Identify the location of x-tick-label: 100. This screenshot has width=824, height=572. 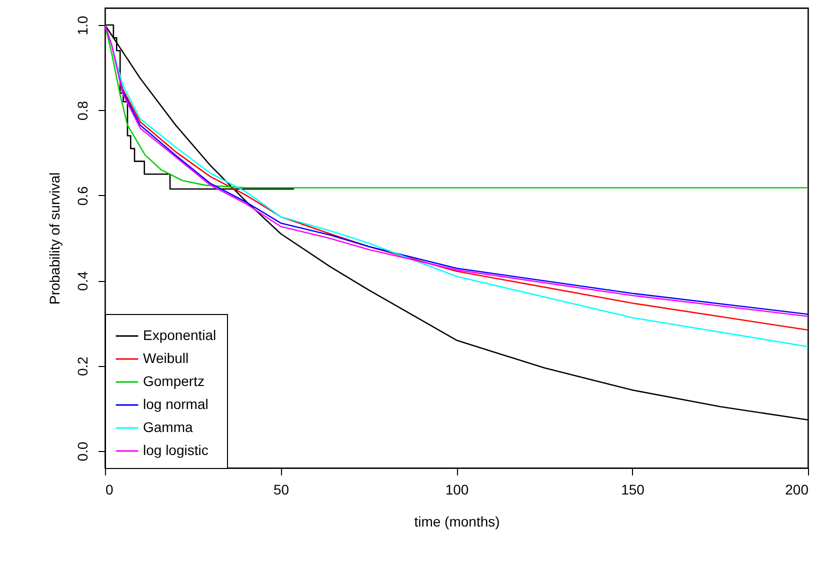
(457, 490).